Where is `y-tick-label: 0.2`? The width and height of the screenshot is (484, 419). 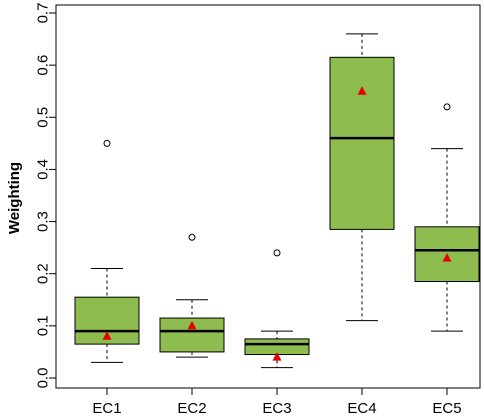 y-tick-label: 0.2 is located at coordinates (42, 273).